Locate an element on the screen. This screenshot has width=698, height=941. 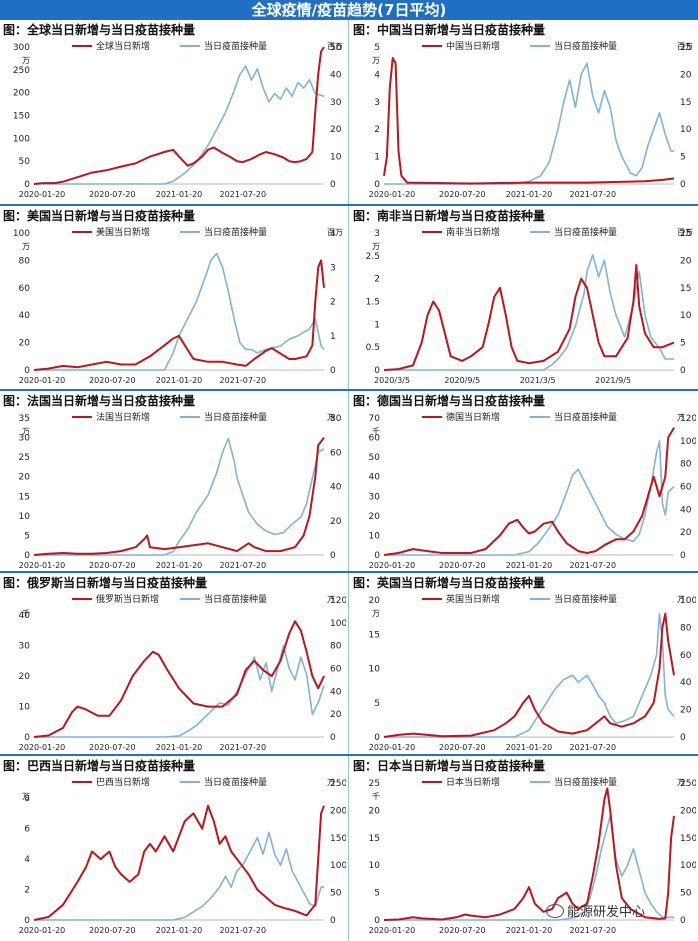
y-left-tick-label: 1 is located at coordinates (377, 158).